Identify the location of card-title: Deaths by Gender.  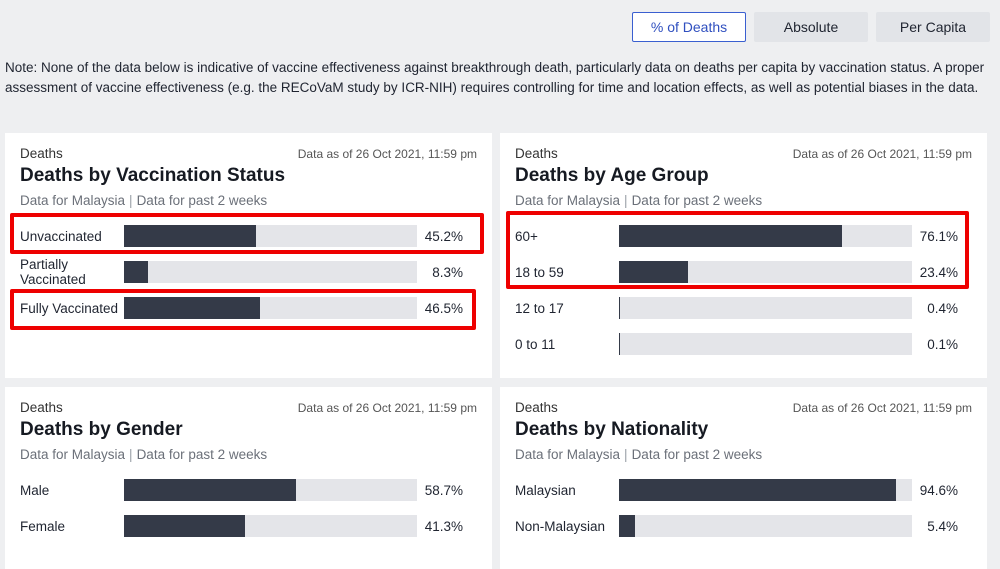
(101, 429).